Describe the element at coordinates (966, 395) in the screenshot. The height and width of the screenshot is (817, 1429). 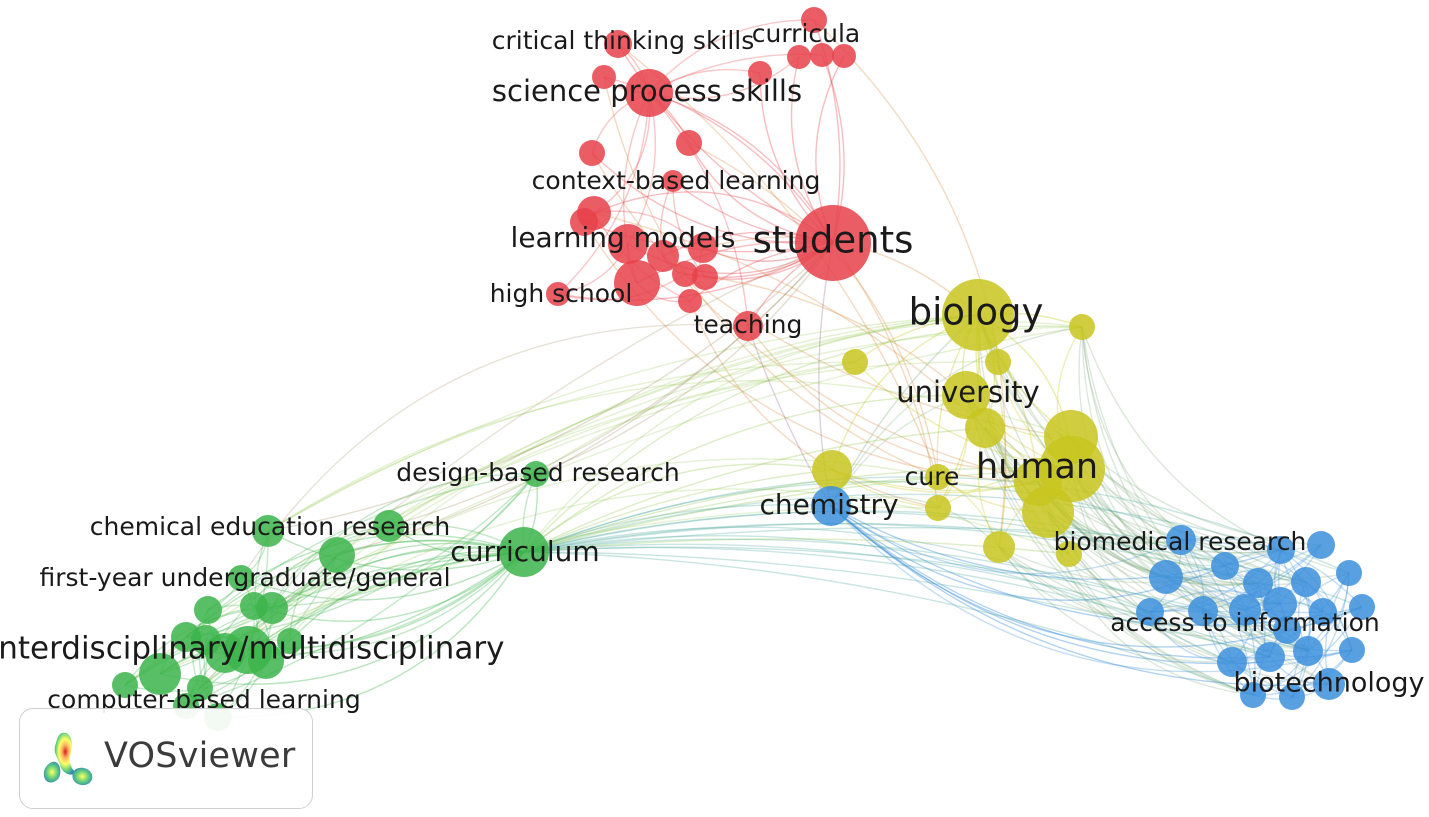
I see `node-uni` at that location.